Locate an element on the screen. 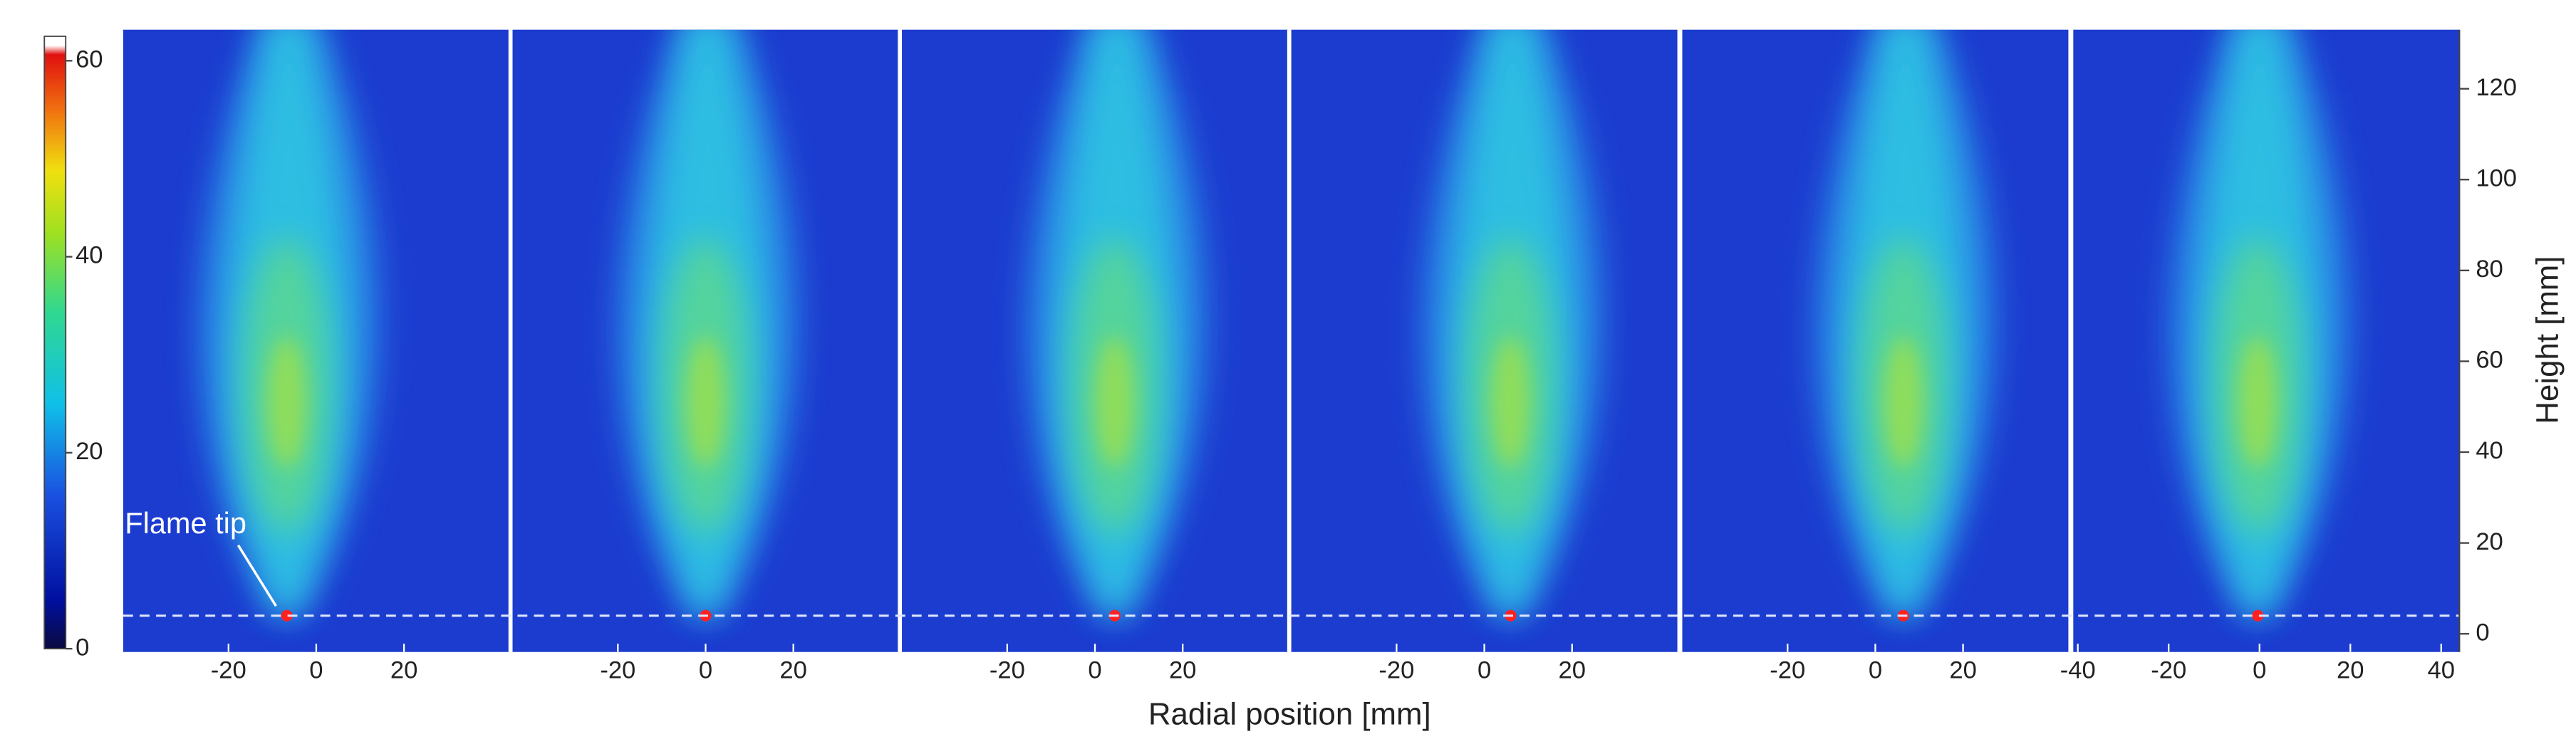 The width and height of the screenshot is (2576, 749). colorbar-tick-label: 40 is located at coordinates (89, 255).